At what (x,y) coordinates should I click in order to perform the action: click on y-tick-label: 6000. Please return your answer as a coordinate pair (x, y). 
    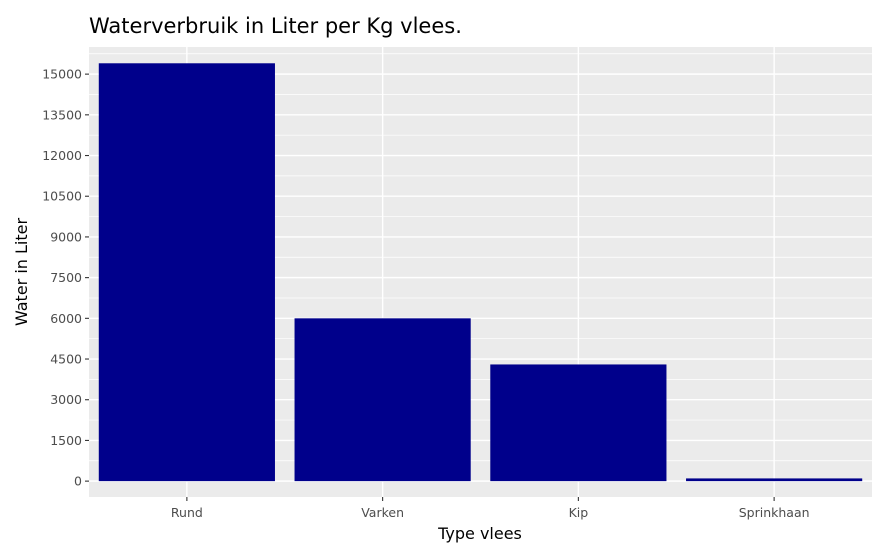
    Looking at the image, I should click on (66, 318).